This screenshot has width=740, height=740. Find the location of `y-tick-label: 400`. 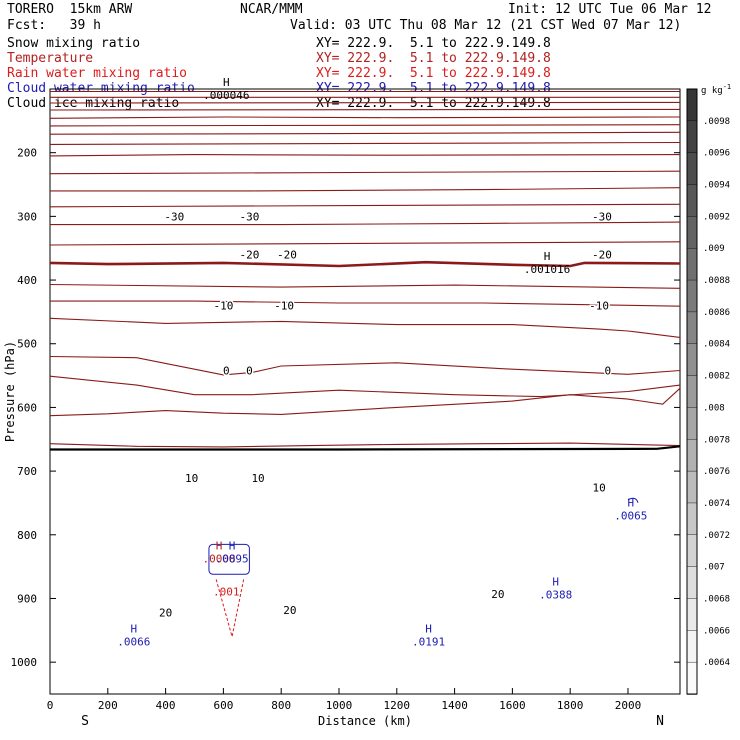

y-tick-label: 400 is located at coordinates (27, 280).